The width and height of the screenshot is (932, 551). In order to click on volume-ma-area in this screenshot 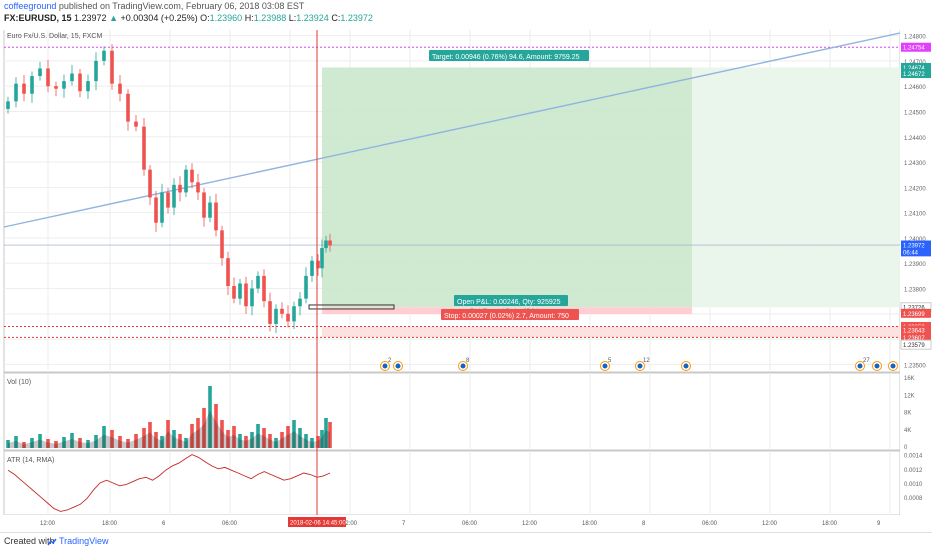, I will do `click(169, 429)`.